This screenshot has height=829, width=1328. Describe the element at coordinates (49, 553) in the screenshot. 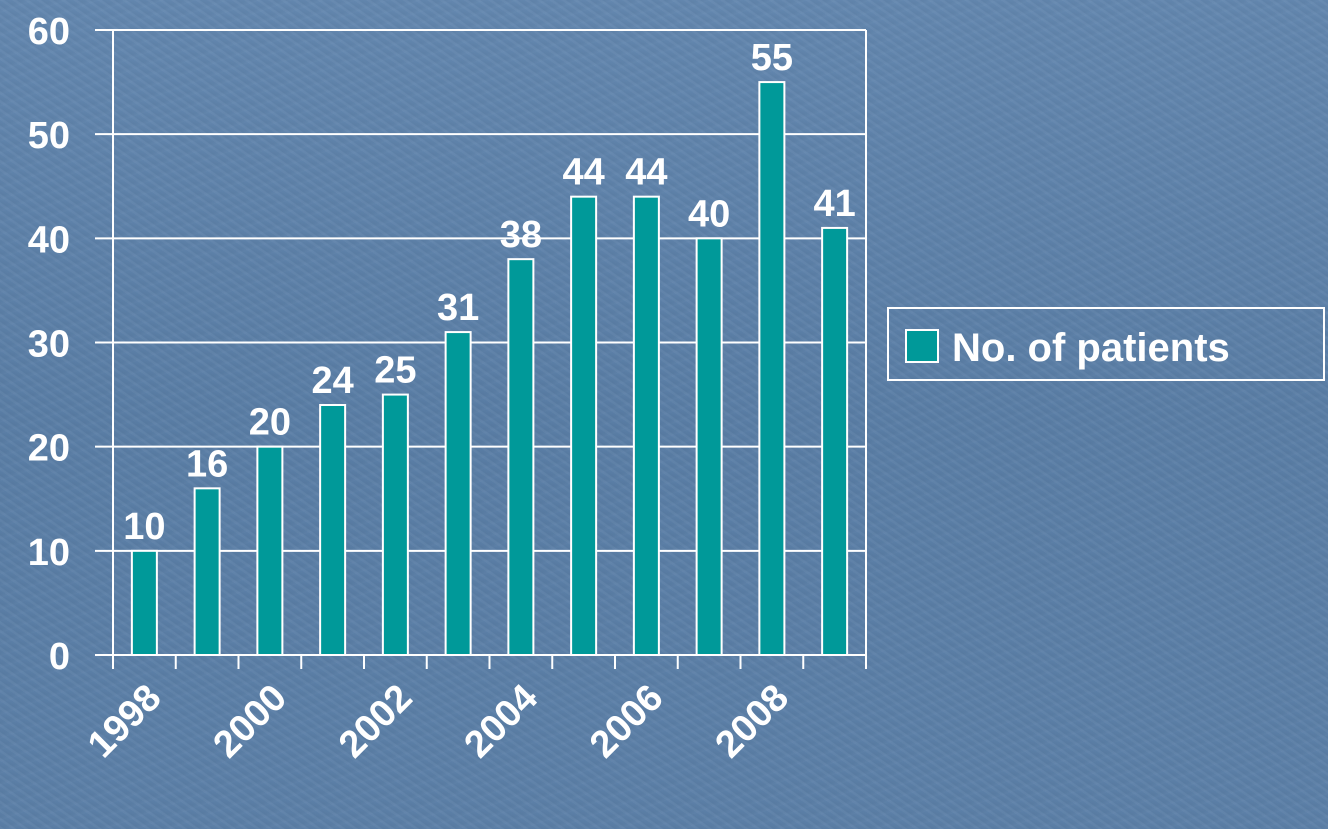

I see `y-tick-label: 10` at that location.